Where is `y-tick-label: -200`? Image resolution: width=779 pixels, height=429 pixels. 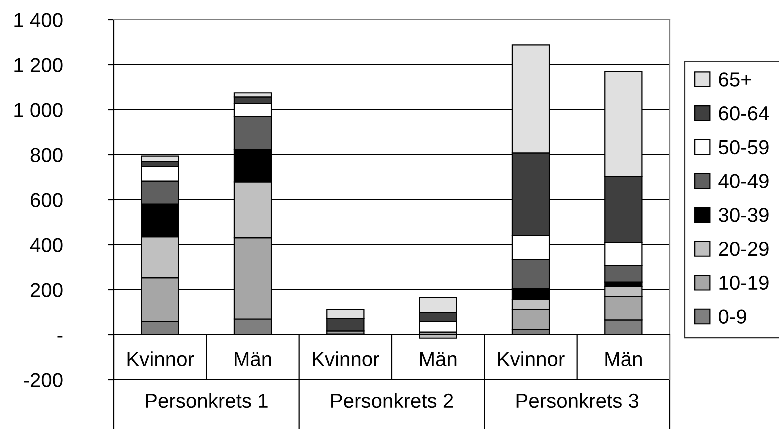
y-tick-label: -200 is located at coordinates (43, 380).